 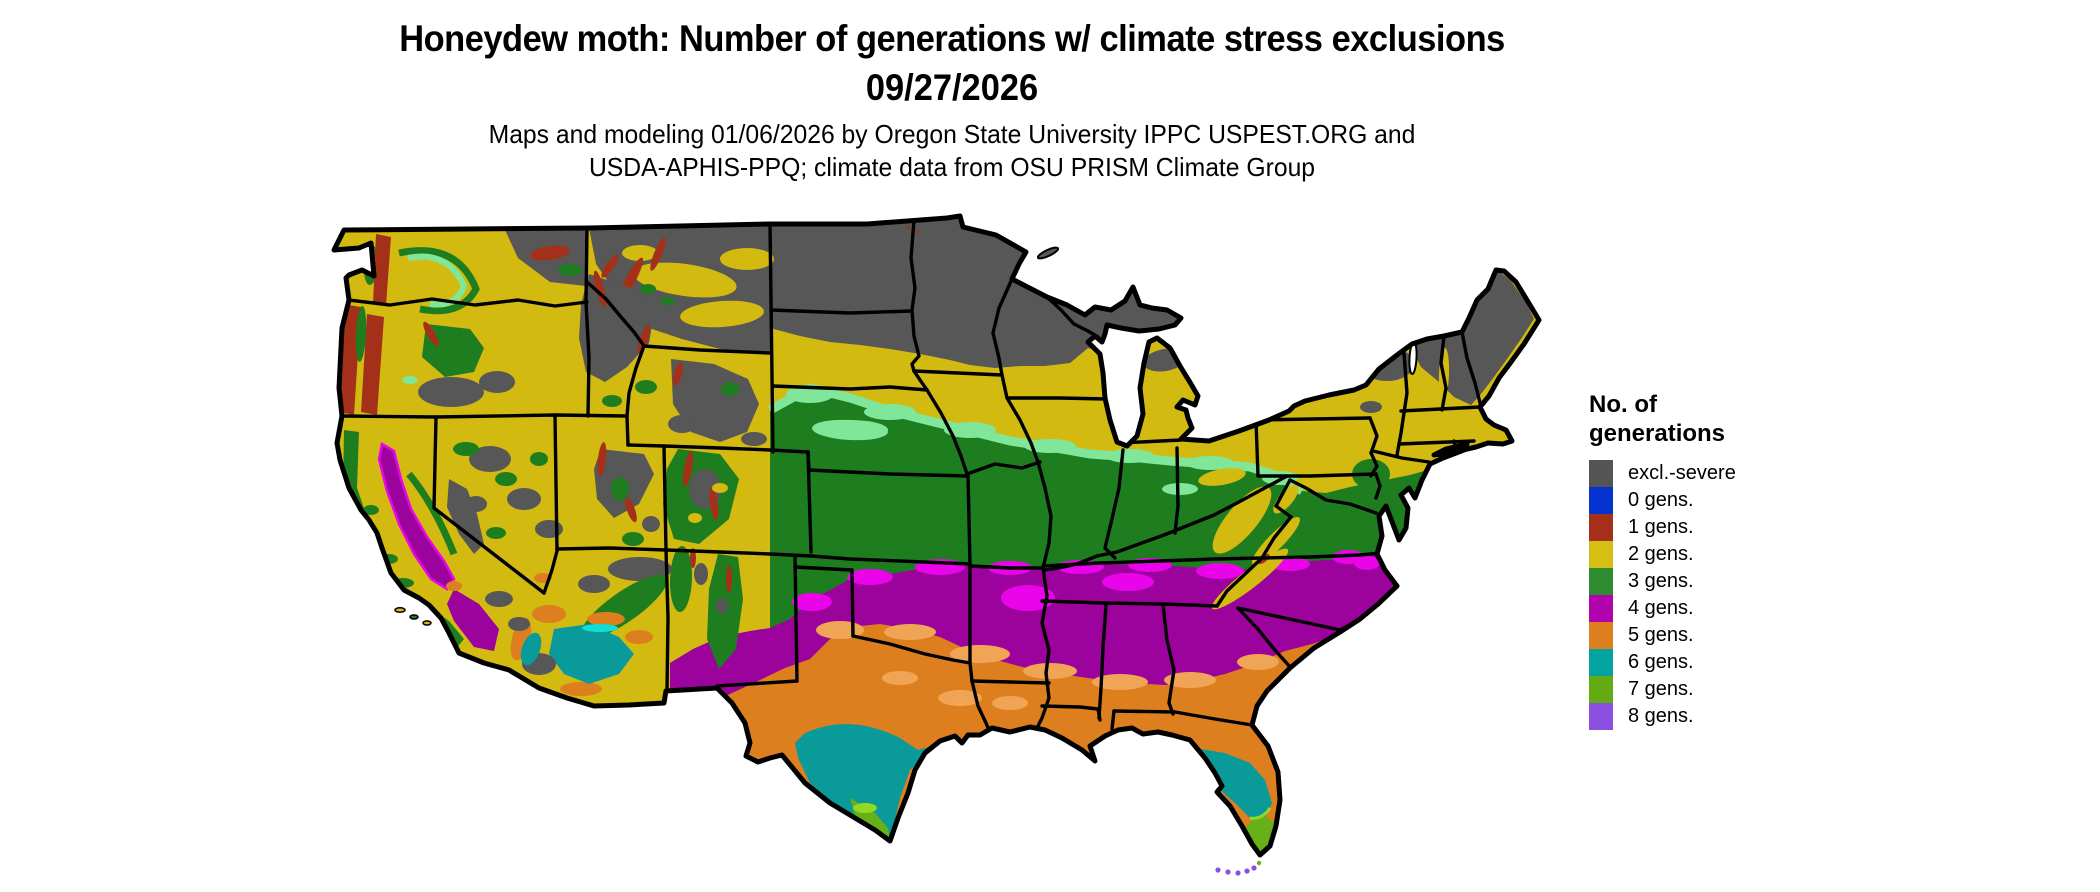 I want to click on channel-islands, so click(x=413, y=616).